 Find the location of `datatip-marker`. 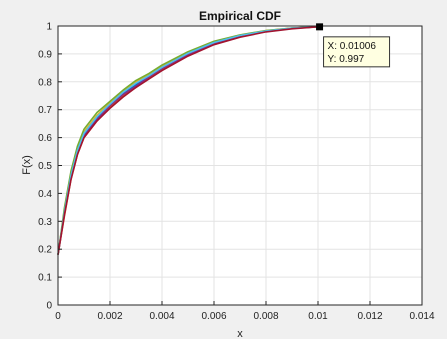

datatip-marker is located at coordinates (320, 27).